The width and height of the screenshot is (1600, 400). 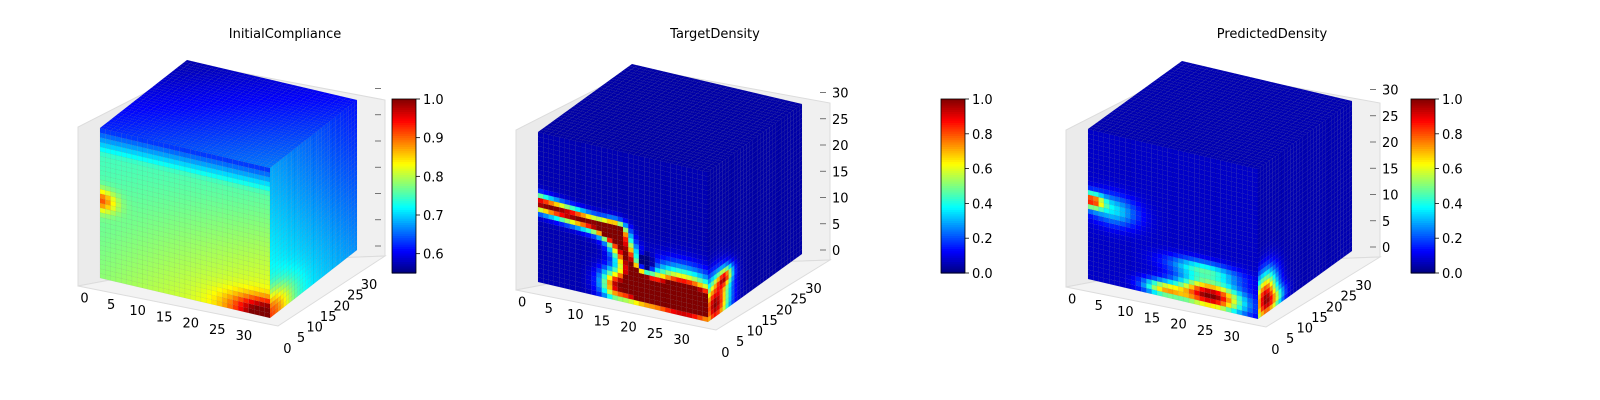 What do you see at coordinates (433, 177) in the screenshot?
I see `colorbar-tick-label: 0.8` at bounding box center [433, 177].